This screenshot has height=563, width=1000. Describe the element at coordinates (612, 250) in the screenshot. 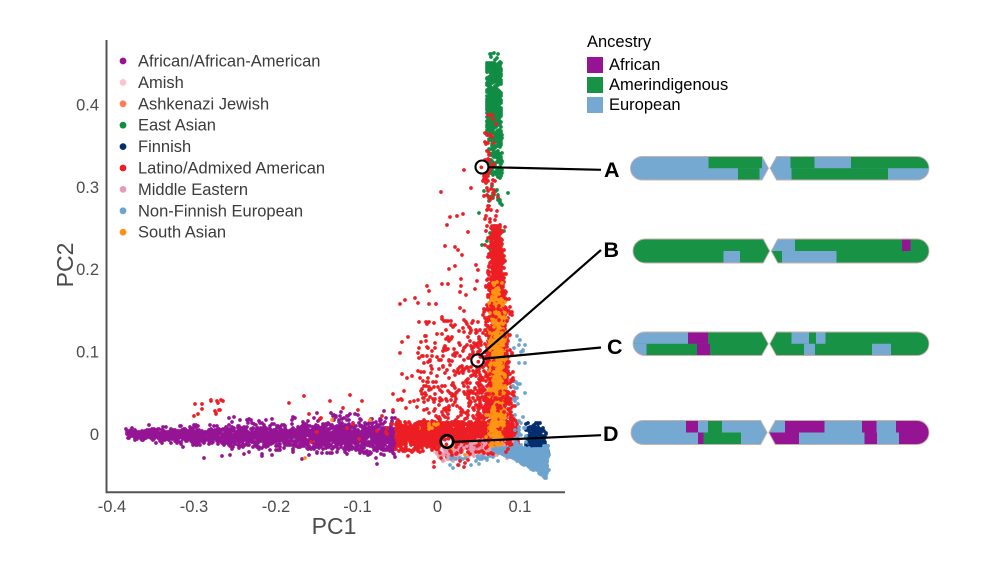

I see `svg-text: B` at that location.